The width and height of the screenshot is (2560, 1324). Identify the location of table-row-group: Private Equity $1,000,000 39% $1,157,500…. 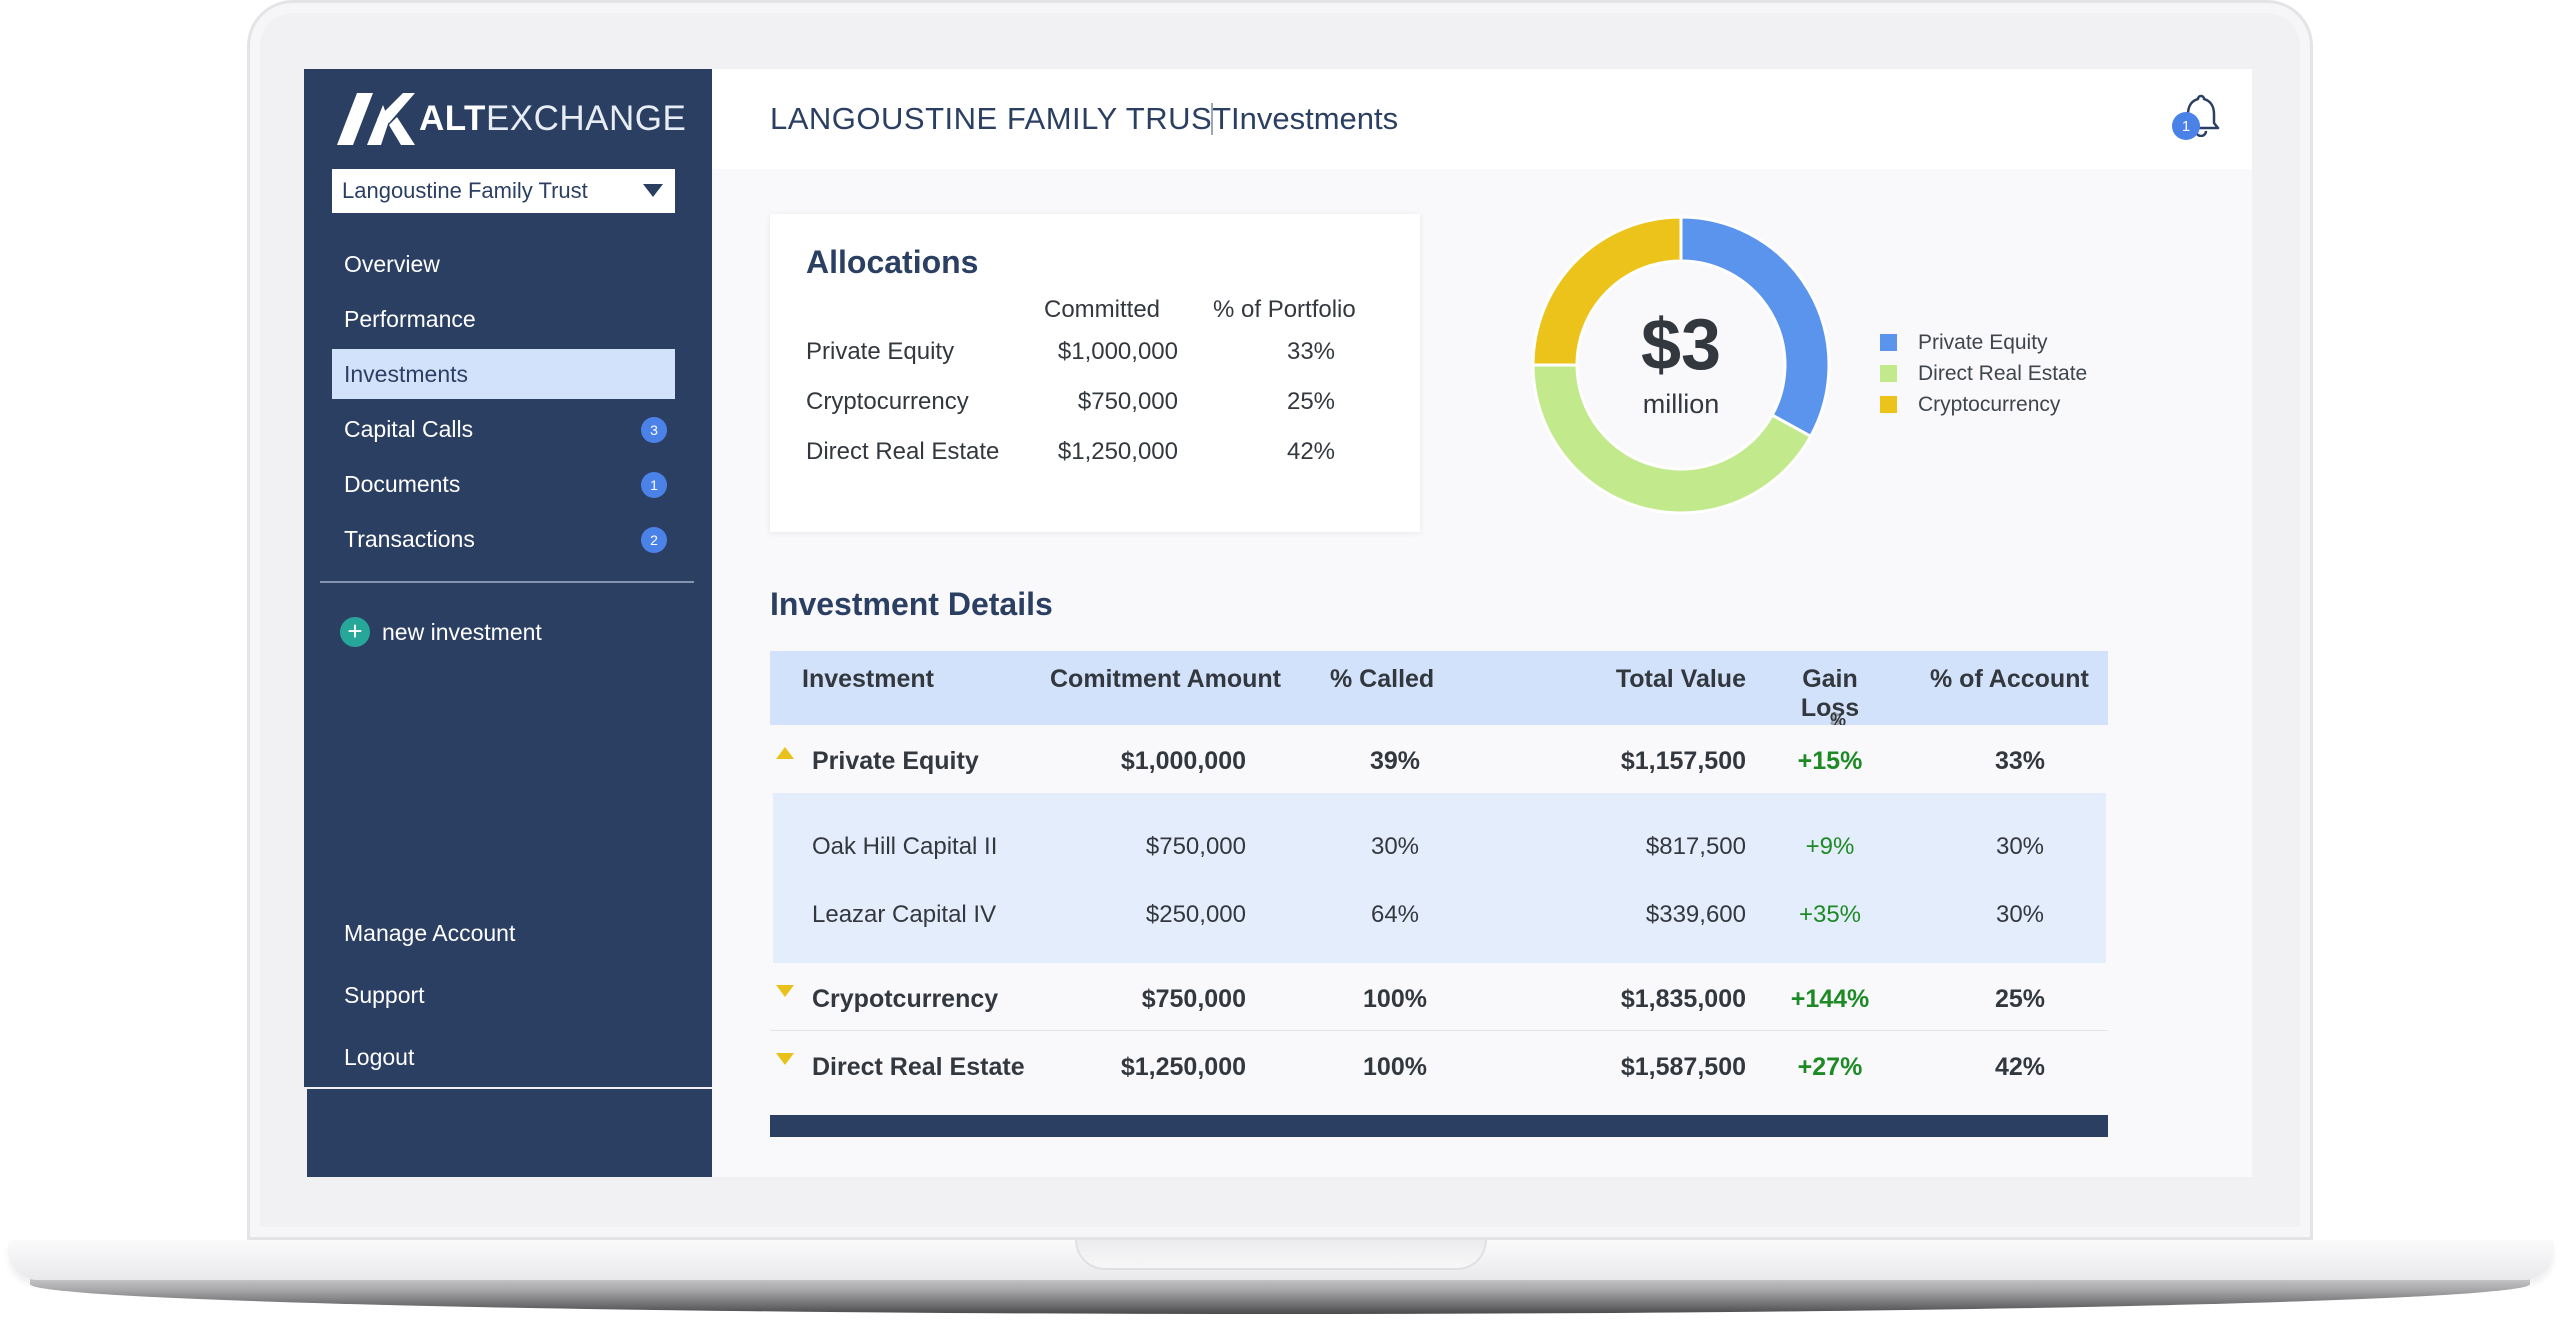
(1439, 759).